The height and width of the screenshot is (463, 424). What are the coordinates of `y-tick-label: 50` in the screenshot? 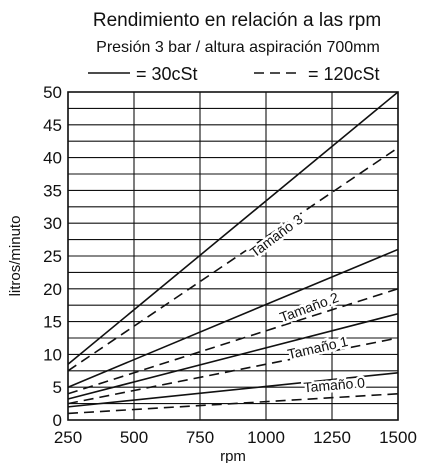 It's located at (52, 92).